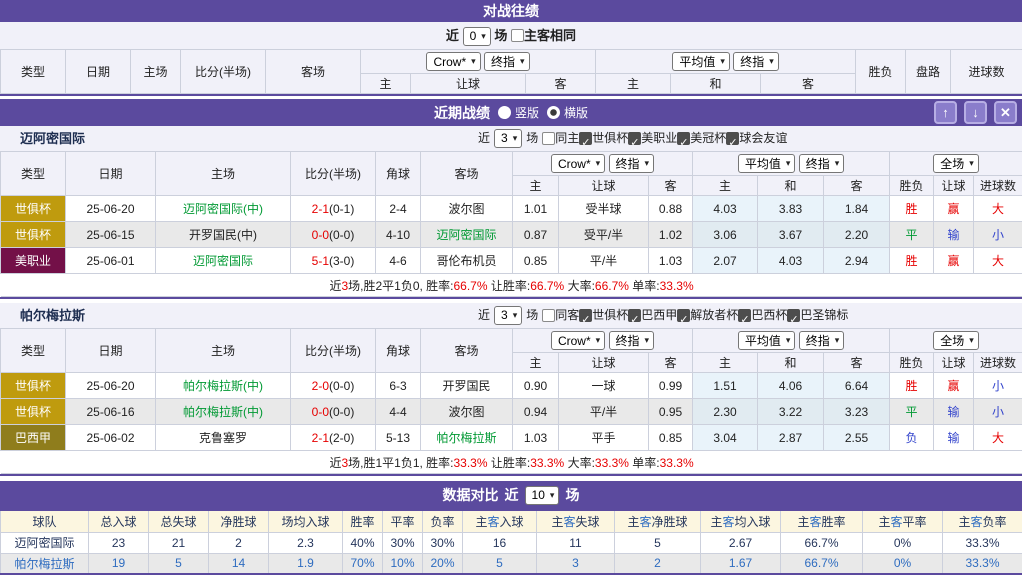 The height and width of the screenshot is (575, 1022). Describe the element at coordinates (634, 138) in the screenshot. I see `miami-comp2-checkbox` at that location.